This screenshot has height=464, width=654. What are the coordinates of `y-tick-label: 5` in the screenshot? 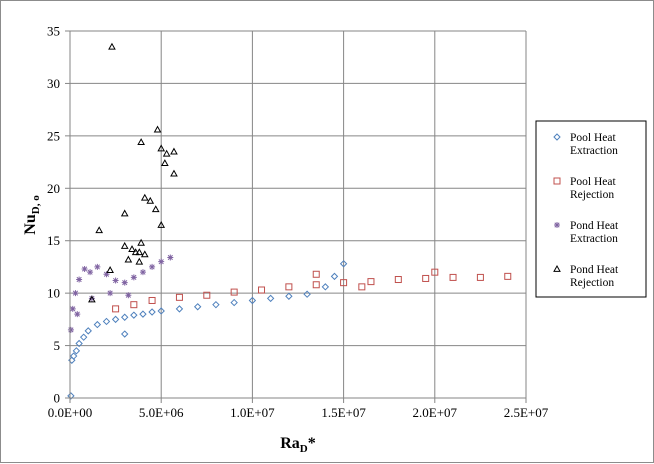 It's located at (57, 345).